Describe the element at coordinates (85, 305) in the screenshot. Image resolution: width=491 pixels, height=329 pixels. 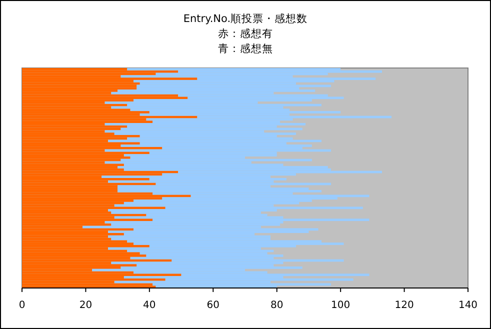
I see `x-tick-label: 20` at that location.